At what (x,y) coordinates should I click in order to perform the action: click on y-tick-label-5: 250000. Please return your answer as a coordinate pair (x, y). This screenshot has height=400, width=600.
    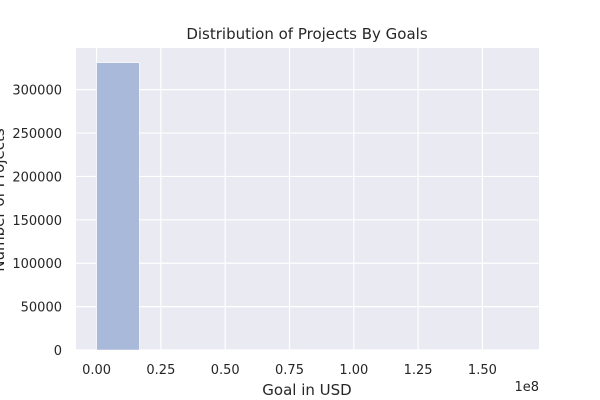
    Looking at the image, I should click on (37, 134).